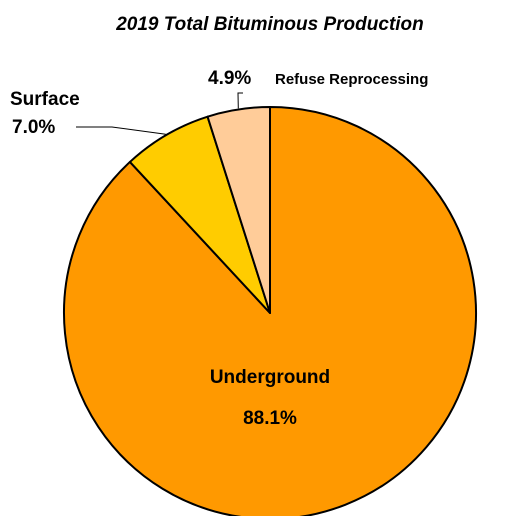  Describe the element at coordinates (121, 130) in the screenshot. I see `leader-line-surface` at that location.